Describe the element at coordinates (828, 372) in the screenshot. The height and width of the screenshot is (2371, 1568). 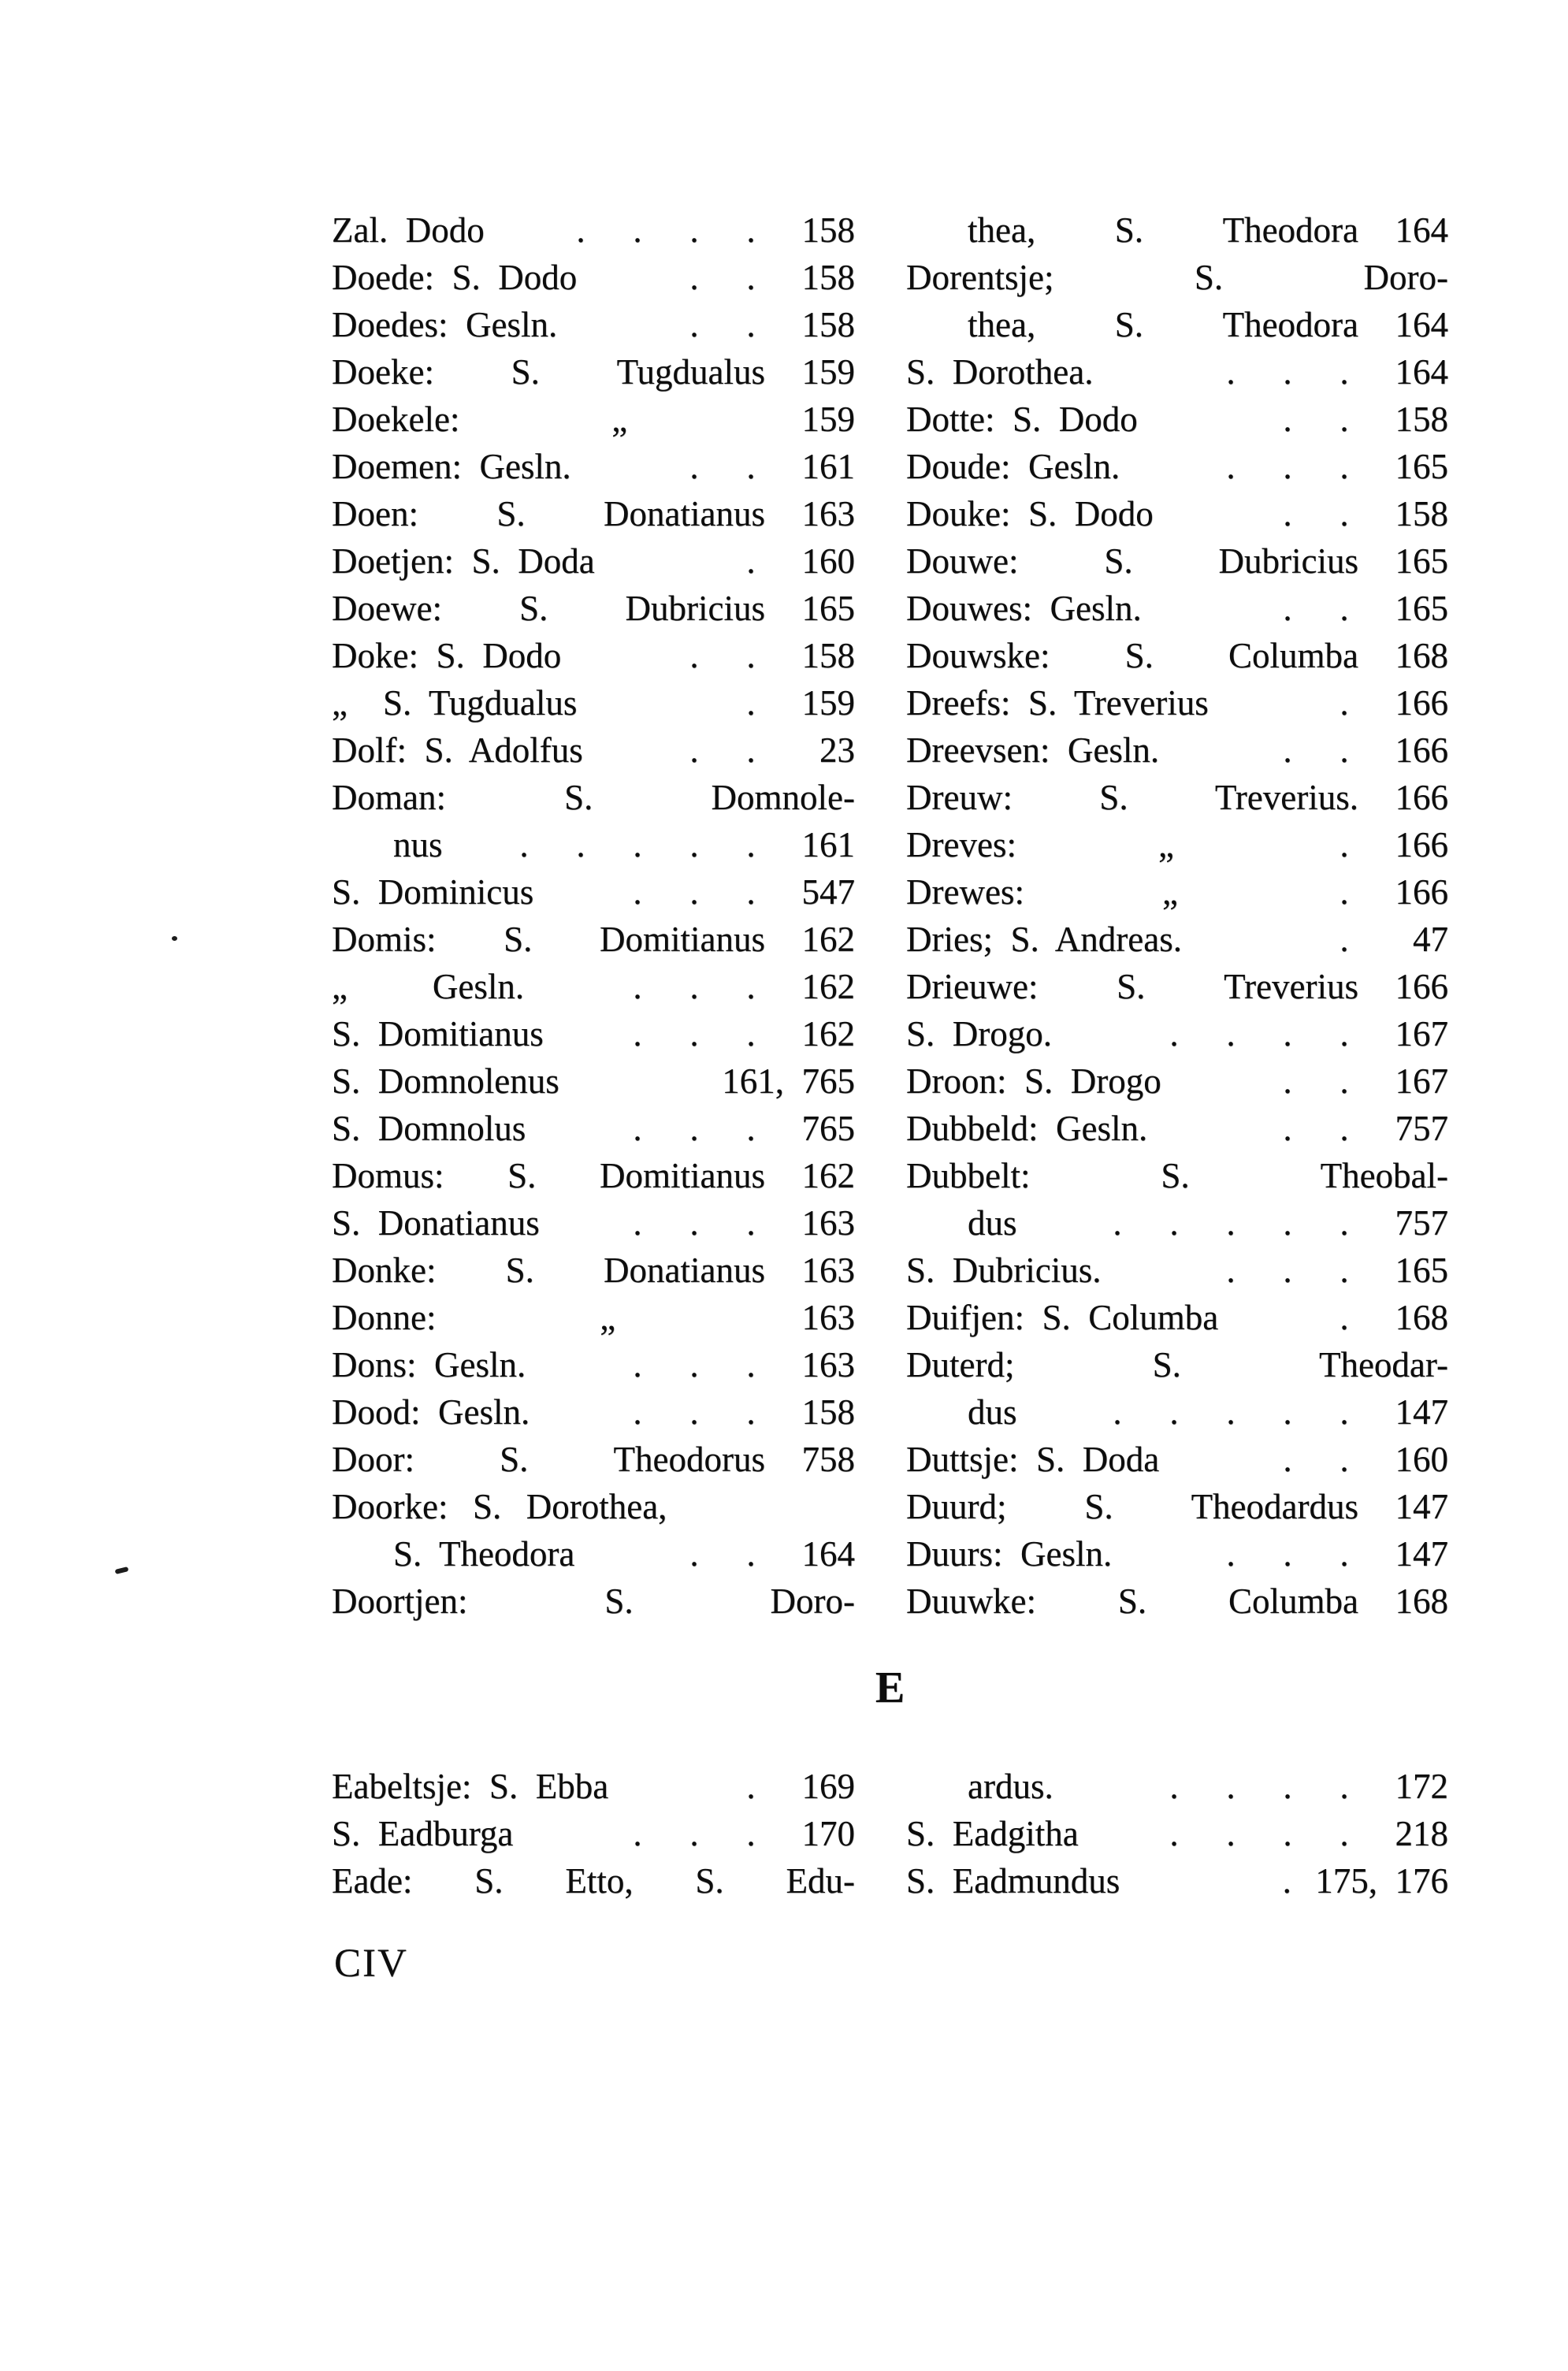
I see `page-number: 159` at that location.